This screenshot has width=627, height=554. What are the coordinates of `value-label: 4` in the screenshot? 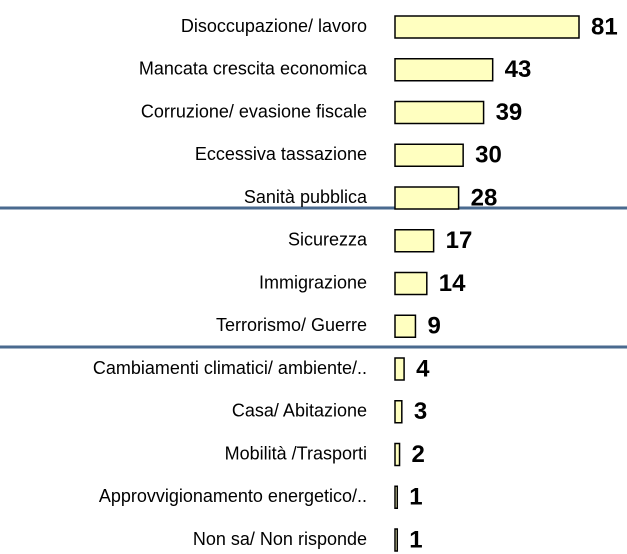 It's located at (423, 368).